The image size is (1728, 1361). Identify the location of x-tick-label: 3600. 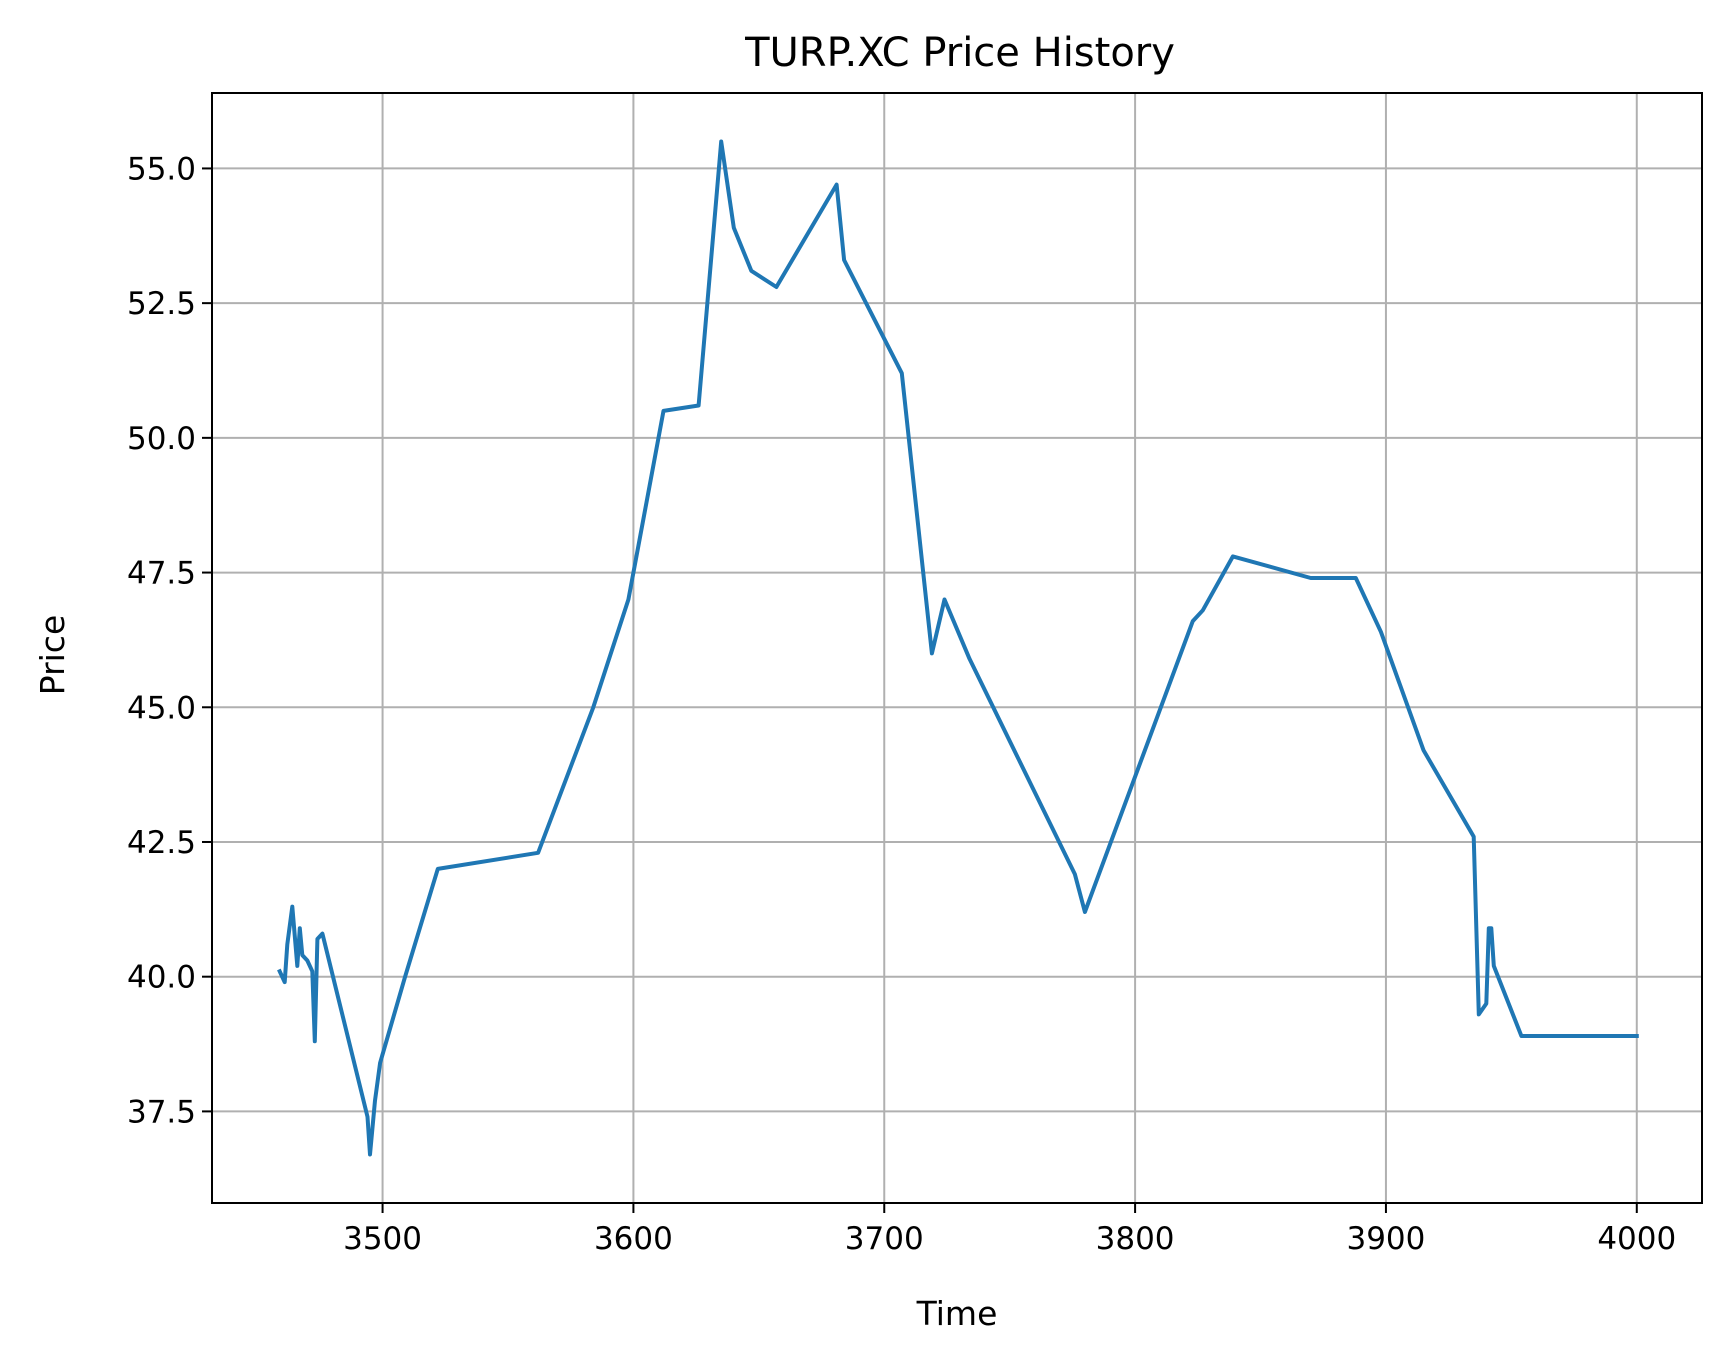
(633, 1239).